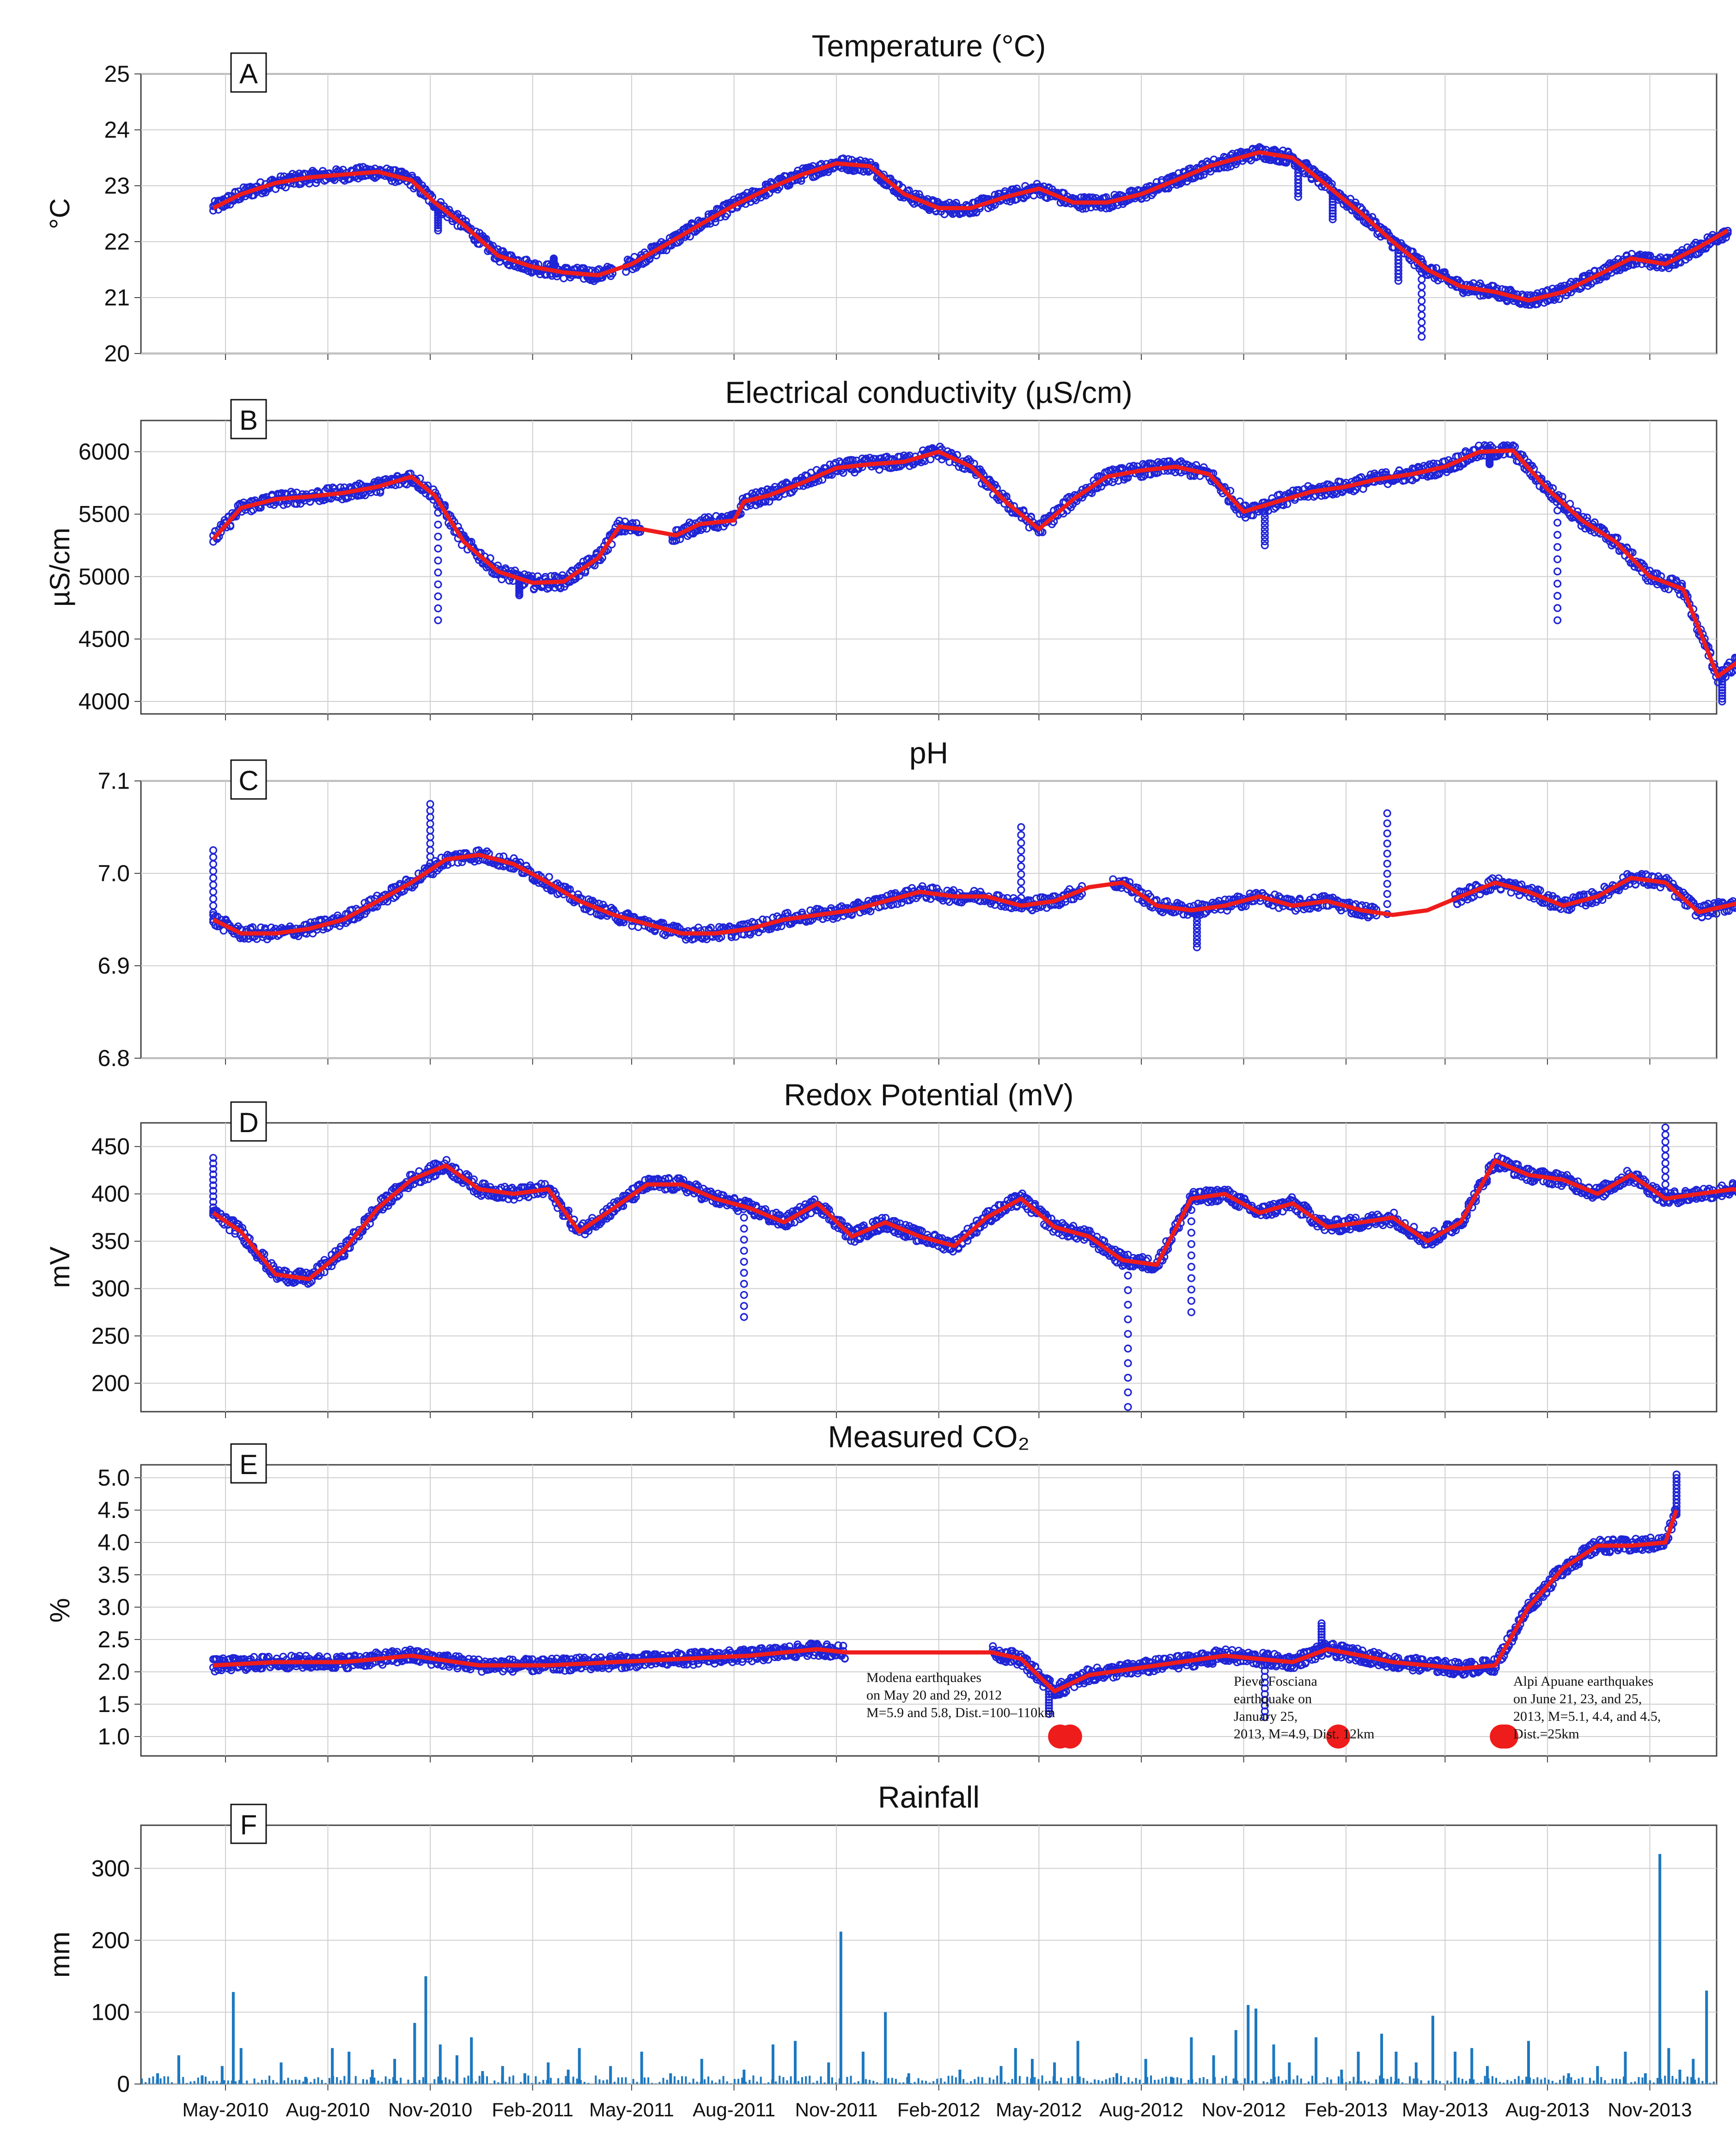 The width and height of the screenshot is (1736, 2139). What do you see at coordinates (105, 639) in the screenshot?
I see `y-tick-label: 4500` at bounding box center [105, 639].